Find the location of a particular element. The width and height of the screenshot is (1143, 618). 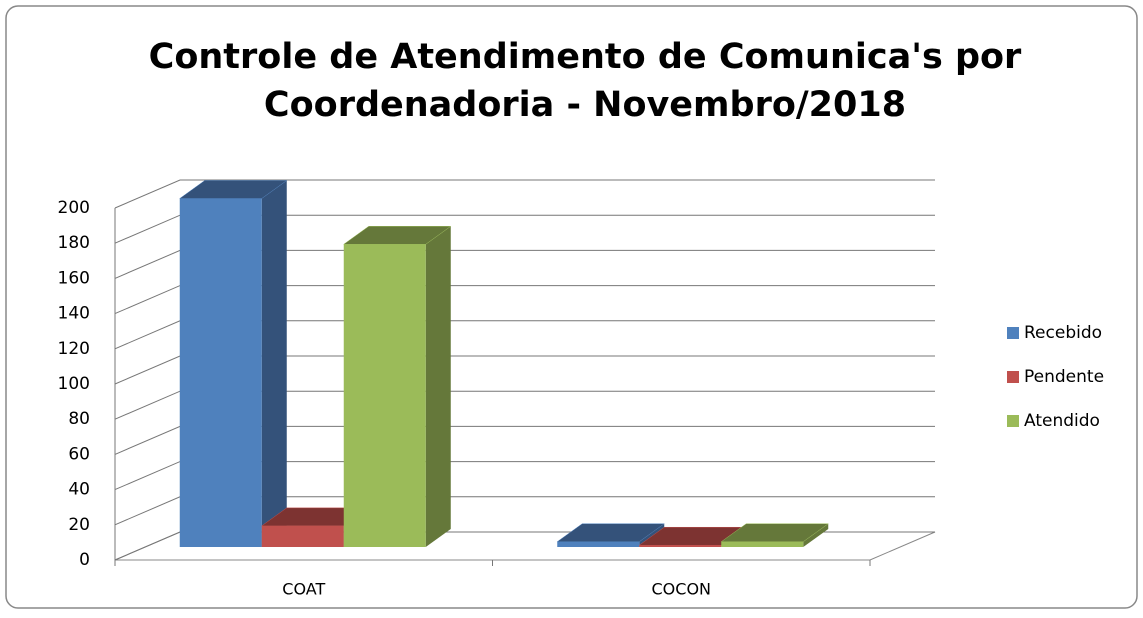

legend-label: Recebido is located at coordinates (1063, 333).